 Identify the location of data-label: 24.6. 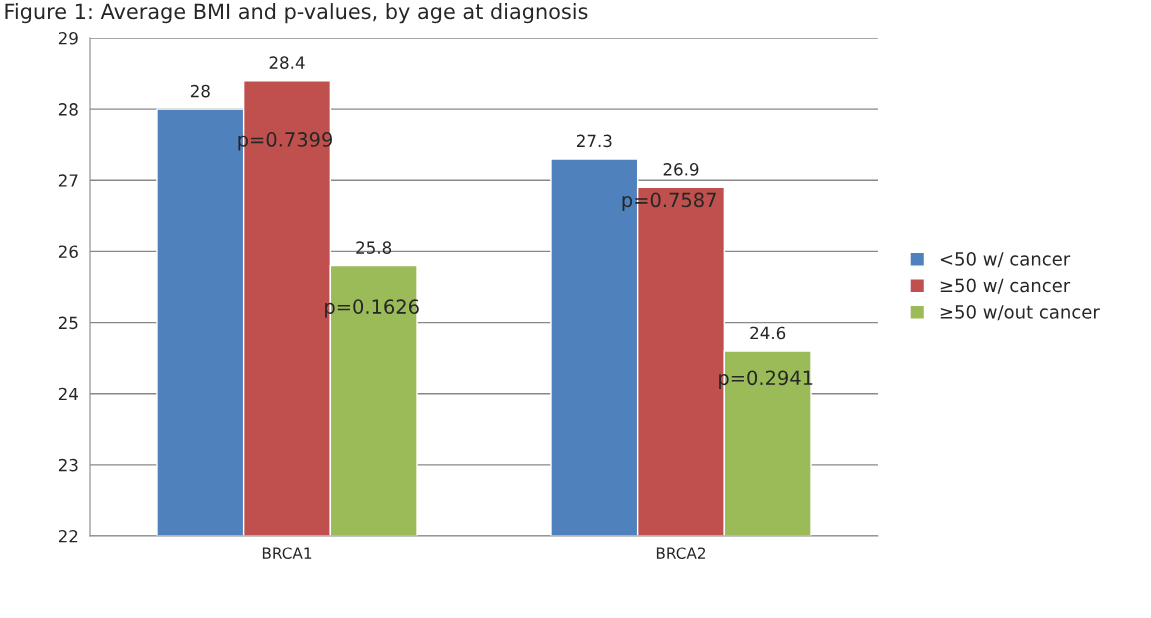
(768, 333).